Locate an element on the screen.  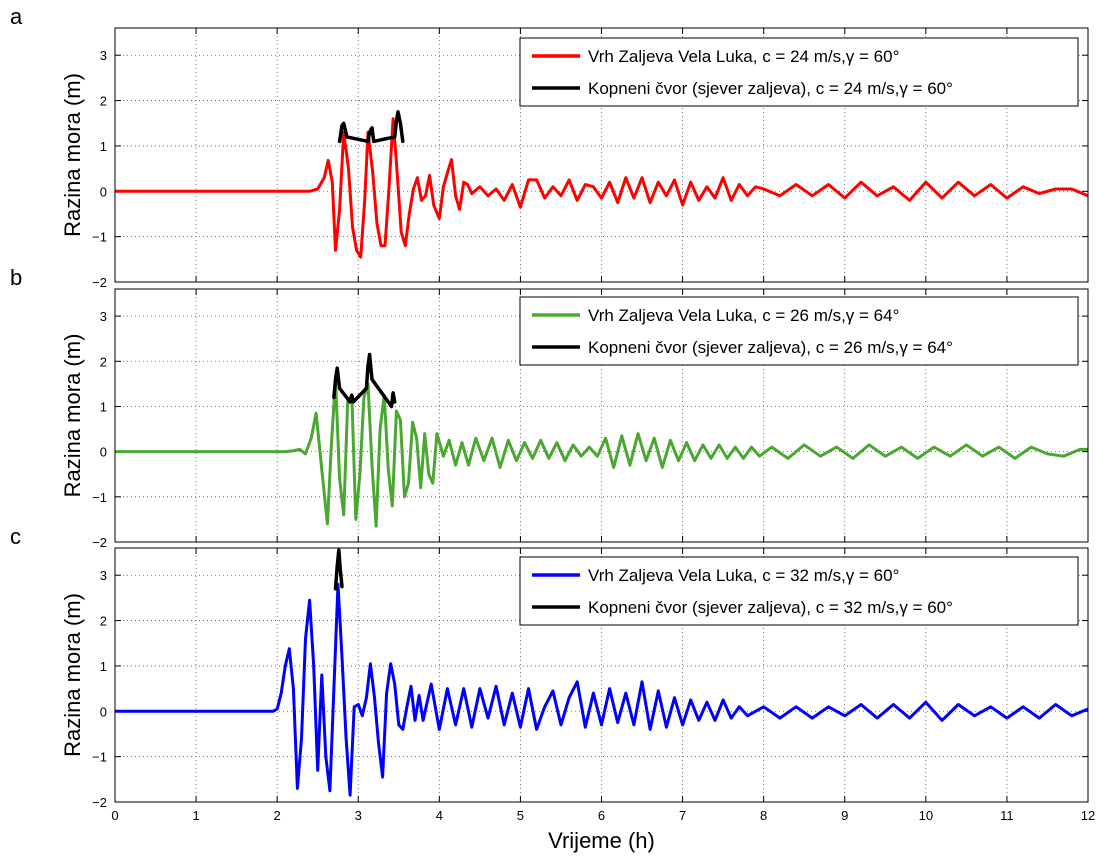
x-tick-label: 5 is located at coordinates (520, 815).